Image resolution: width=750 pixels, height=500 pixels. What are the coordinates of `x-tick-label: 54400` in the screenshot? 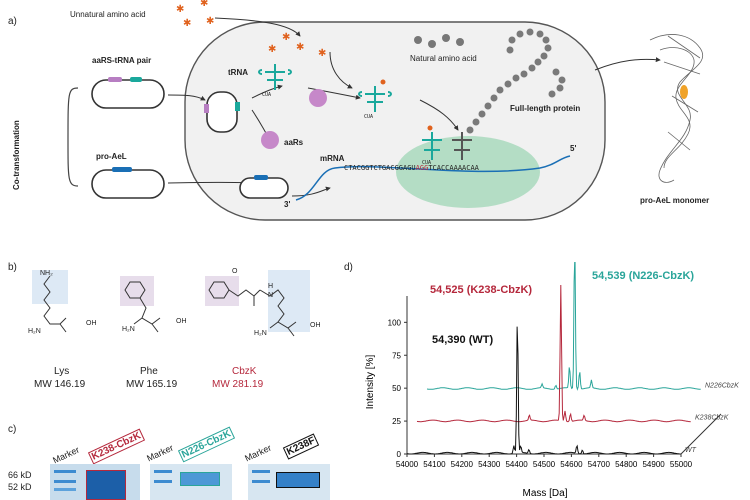 It's located at (516, 464).